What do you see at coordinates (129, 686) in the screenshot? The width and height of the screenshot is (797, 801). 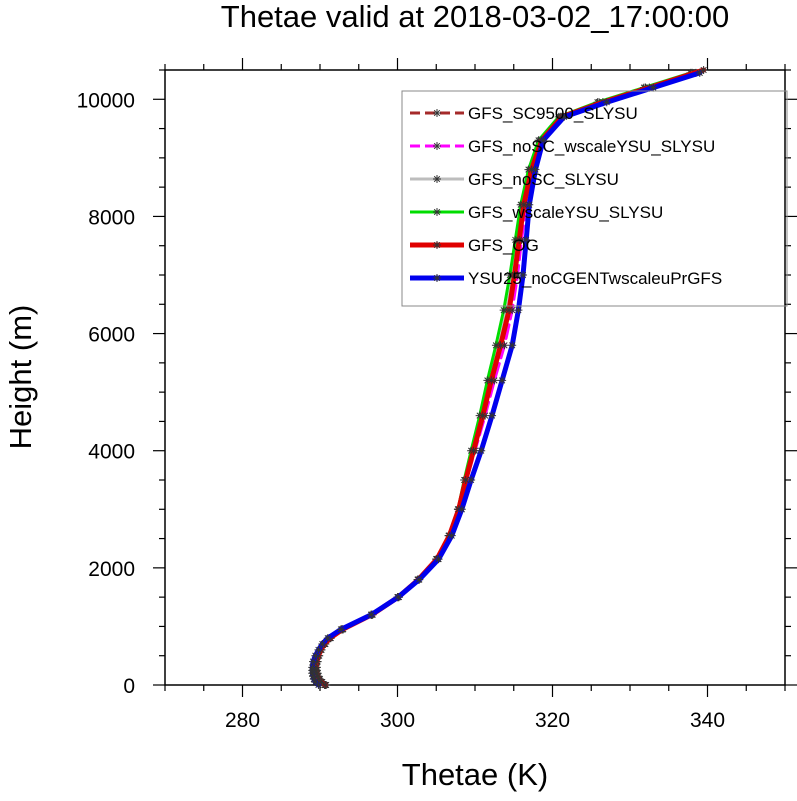 I see `y-tick-label: 0` at bounding box center [129, 686].